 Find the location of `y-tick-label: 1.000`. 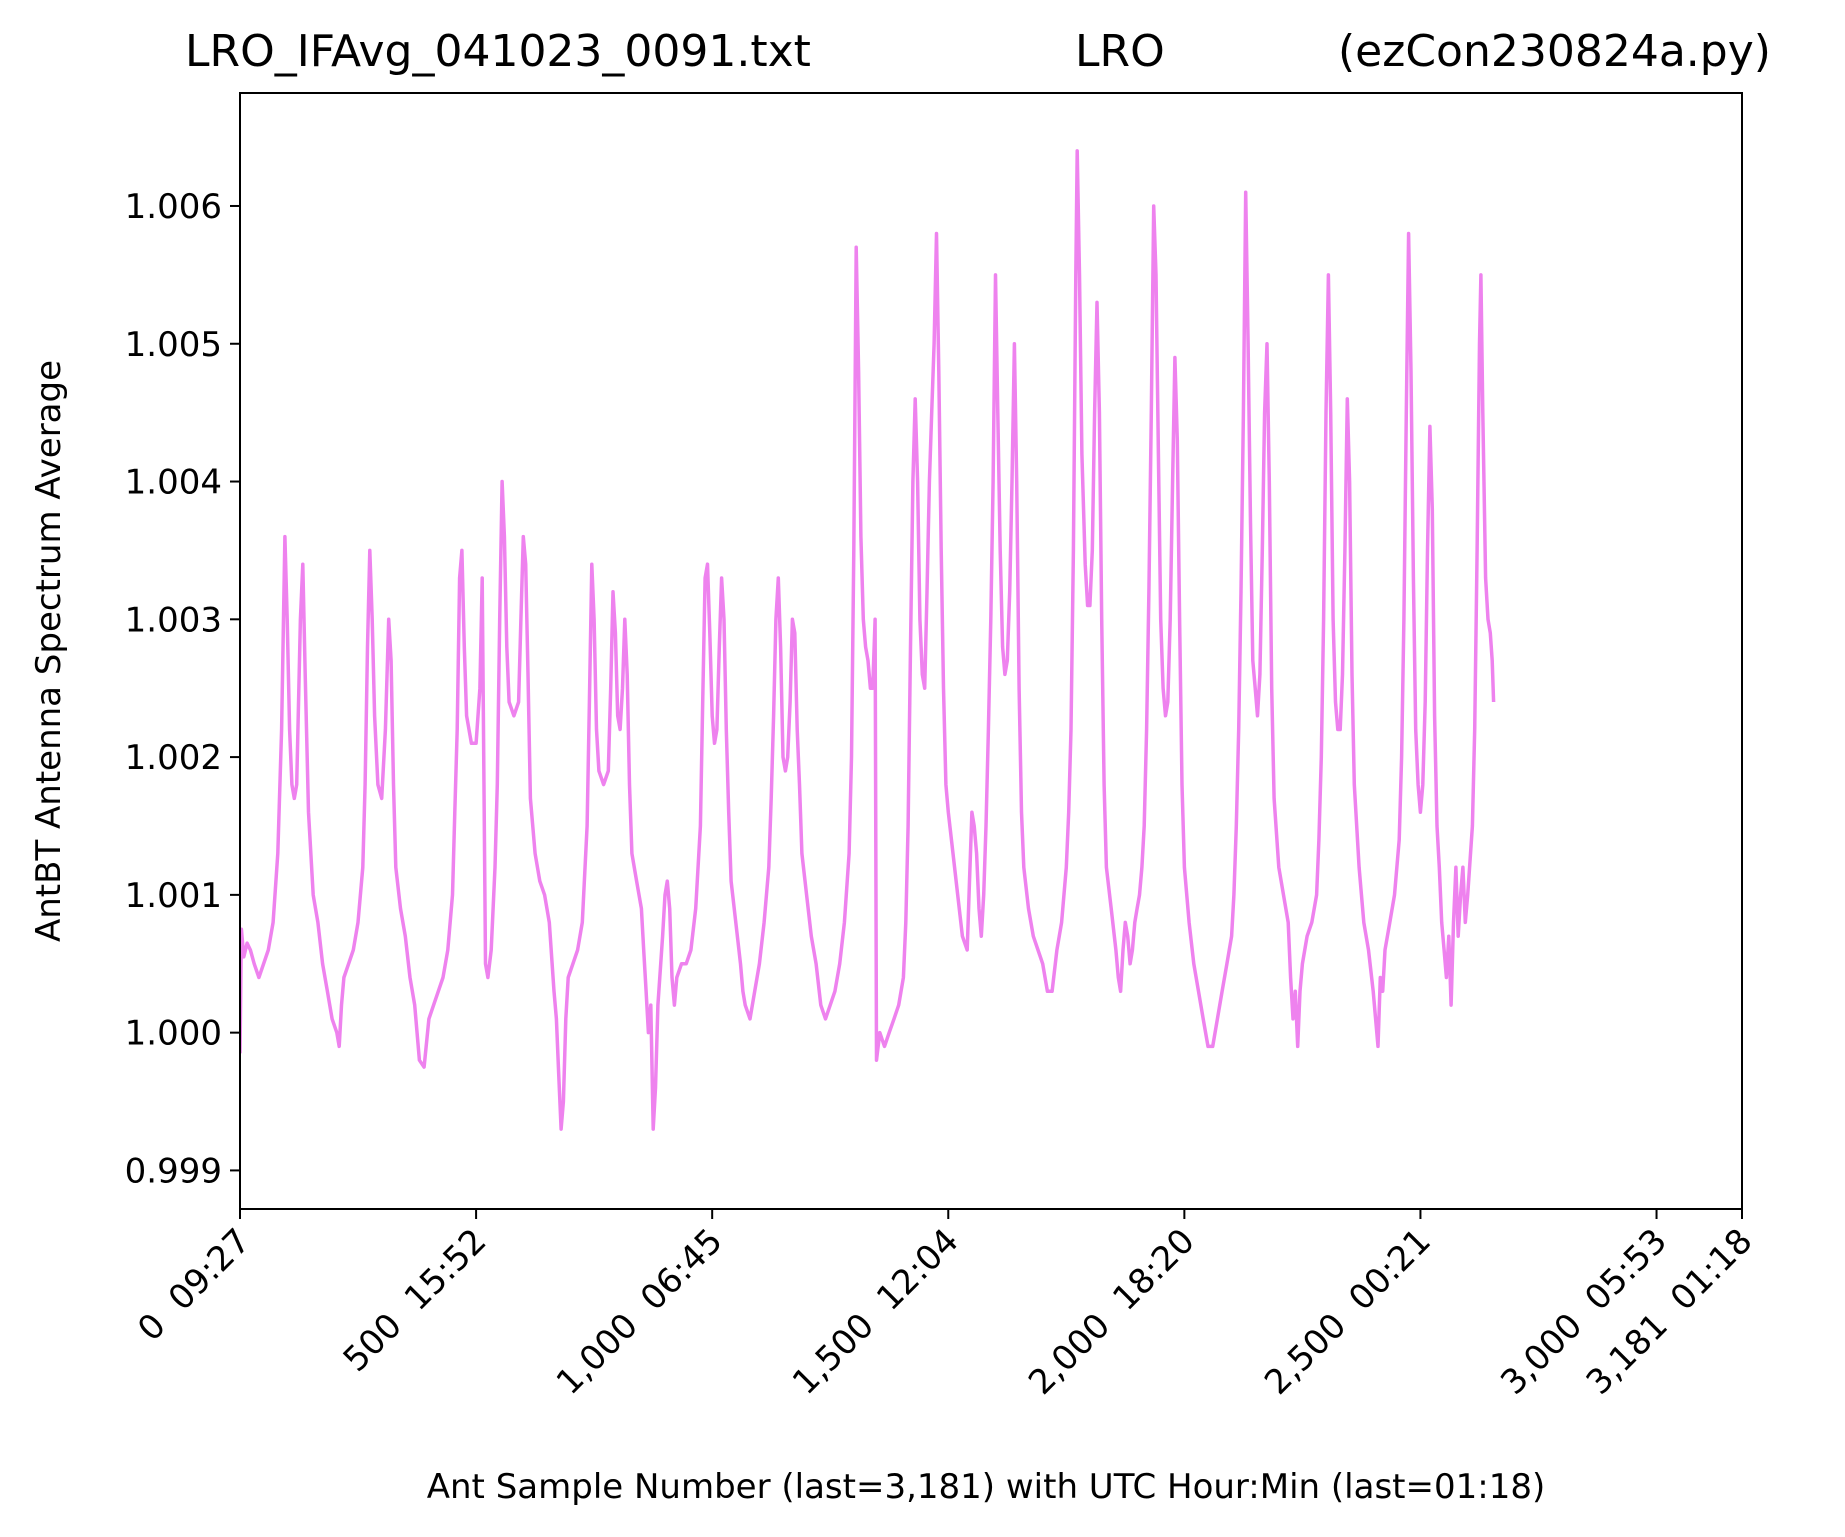

y-tick-label: 1.000 is located at coordinates (173, 1034).